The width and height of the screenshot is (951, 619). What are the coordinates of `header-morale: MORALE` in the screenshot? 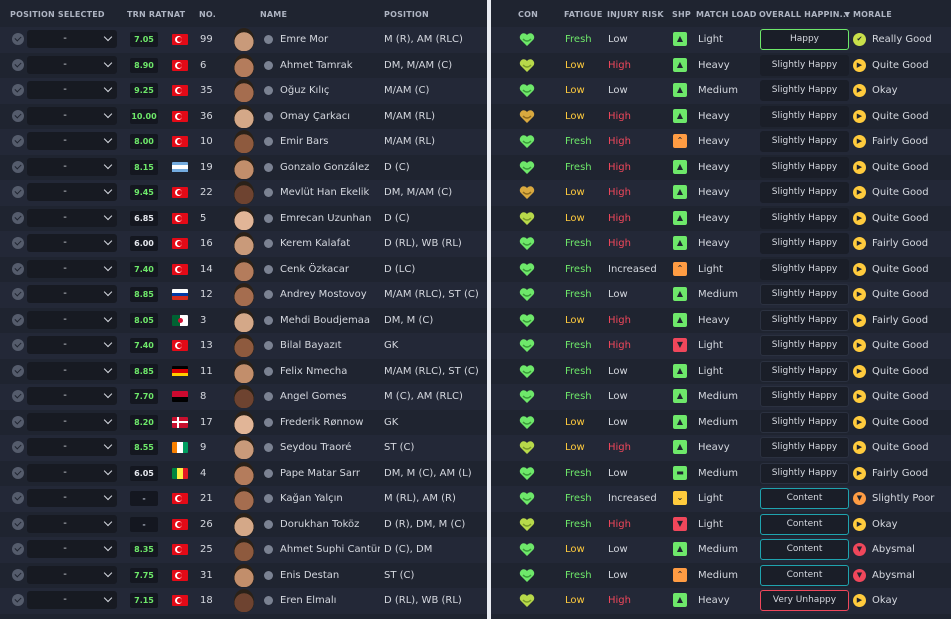 It's located at (868, 14).